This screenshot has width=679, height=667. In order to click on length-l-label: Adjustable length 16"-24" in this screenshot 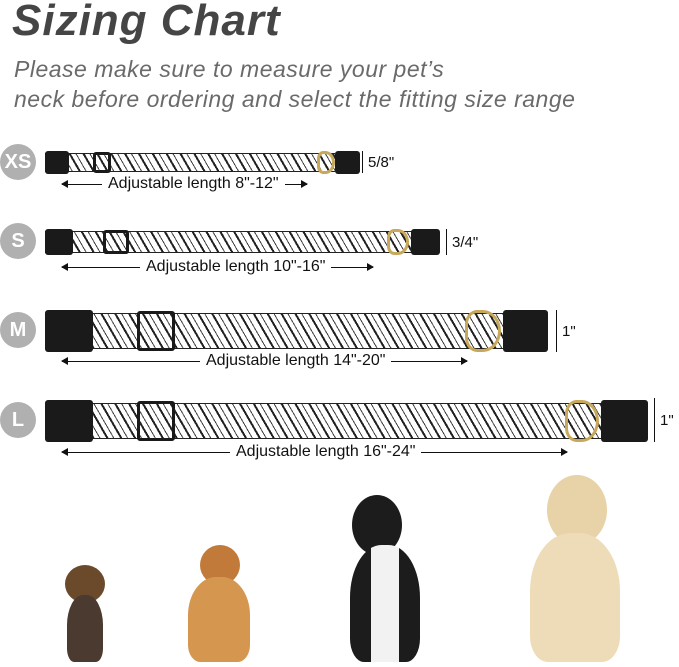, I will do `click(326, 451)`.